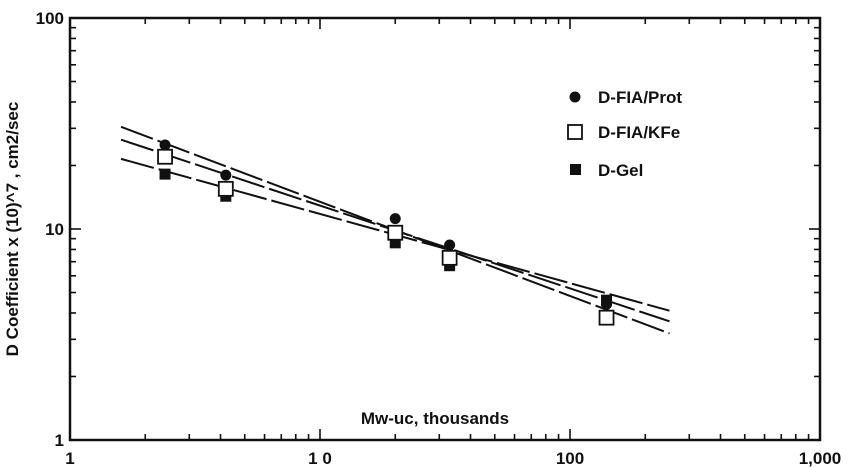 The height and width of the screenshot is (467, 852). What do you see at coordinates (435, 418) in the screenshot?
I see `x-axis-label: Mw-uc, thousands` at bounding box center [435, 418].